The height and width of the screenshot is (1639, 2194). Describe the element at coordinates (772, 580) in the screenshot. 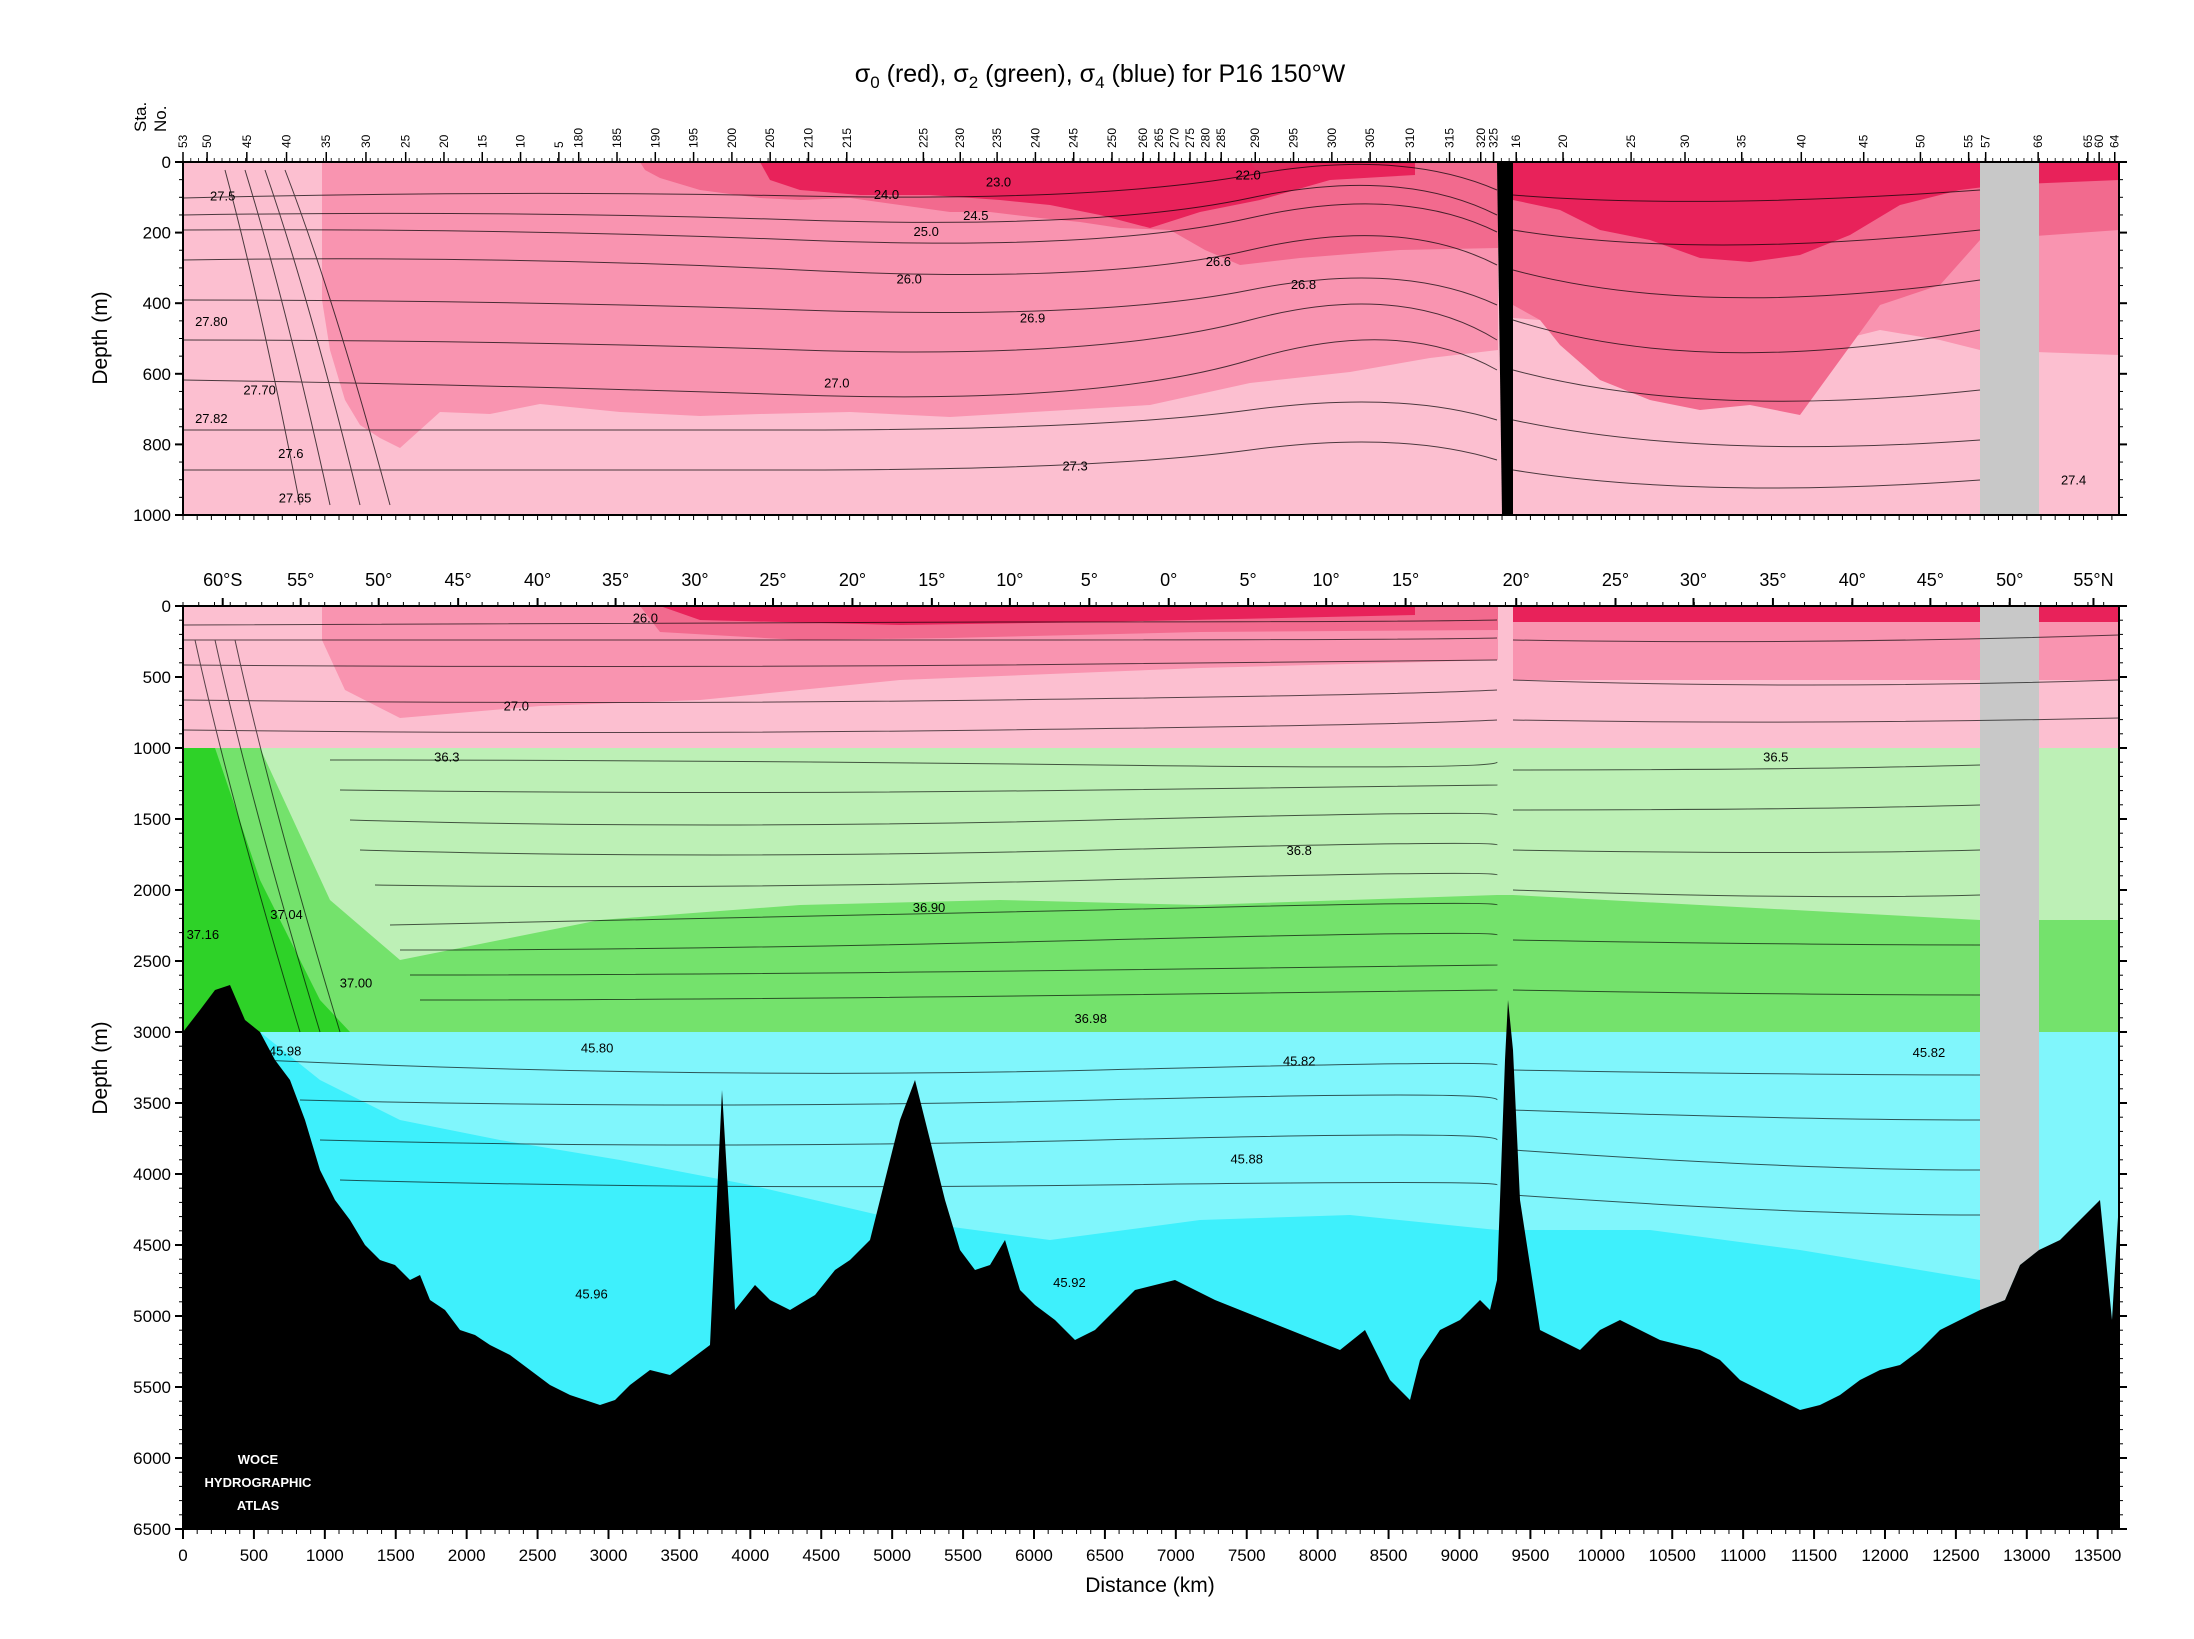

I see `latitude-label: 25°` at that location.